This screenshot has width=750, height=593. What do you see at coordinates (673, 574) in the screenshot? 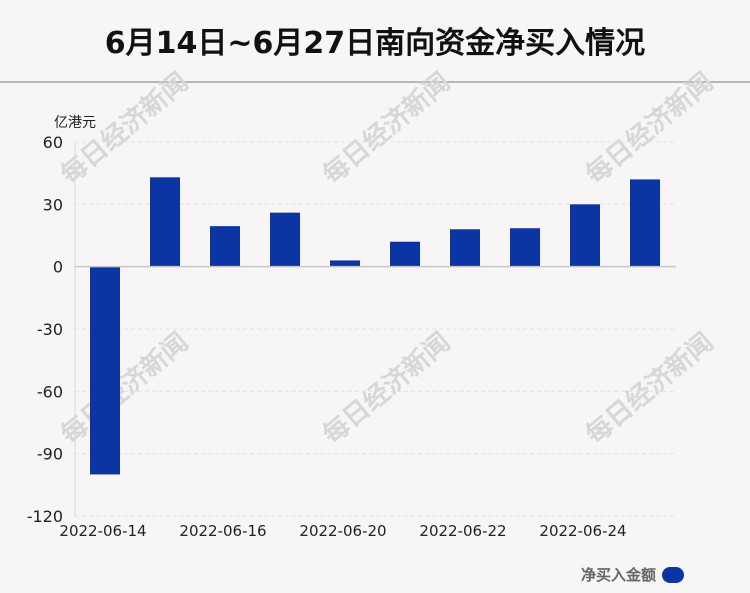
I see `legend-swatch` at bounding box center [673, 574].